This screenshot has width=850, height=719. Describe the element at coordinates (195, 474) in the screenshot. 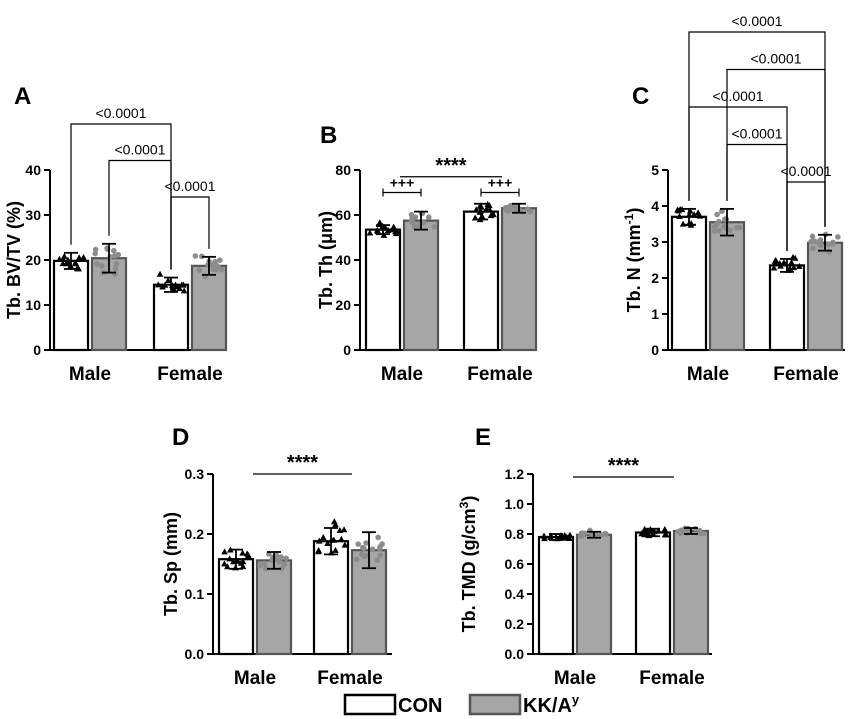

I see `y-tick-label: 0.3` at that location.